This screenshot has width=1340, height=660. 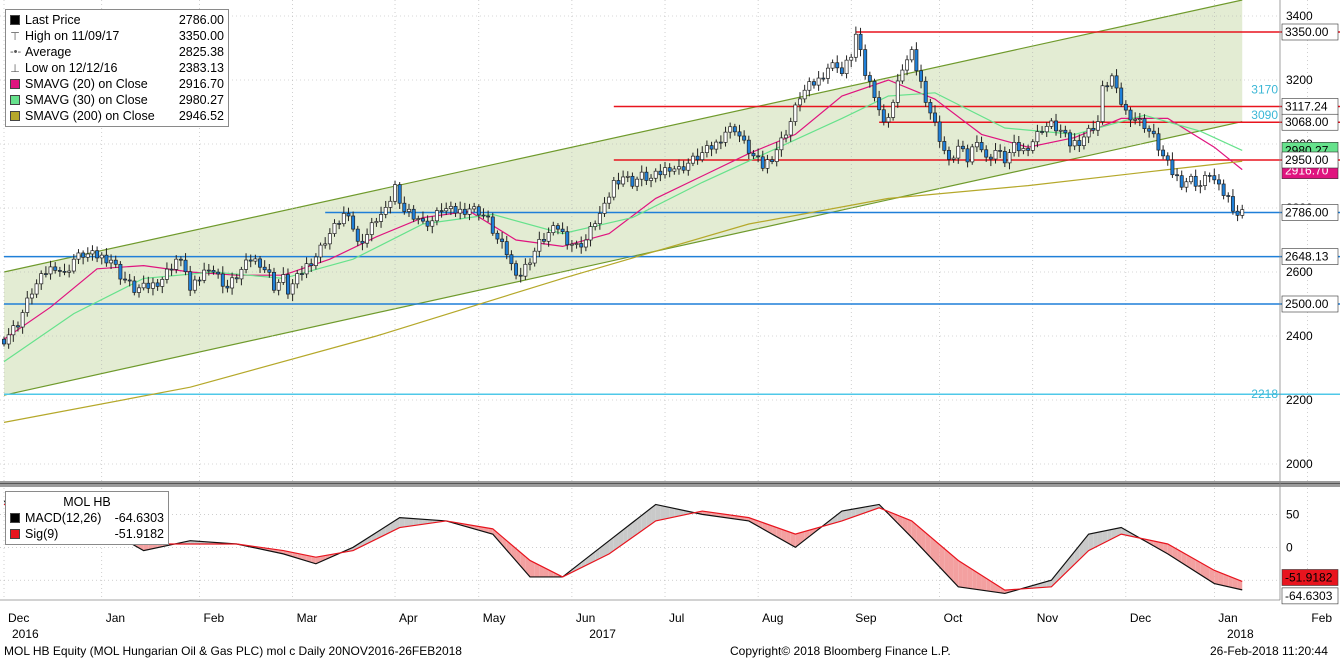 What do you see at coordinates (307, 618) in the screenshot?
I see `month-label: Mar` at bounding box center [307, 618].